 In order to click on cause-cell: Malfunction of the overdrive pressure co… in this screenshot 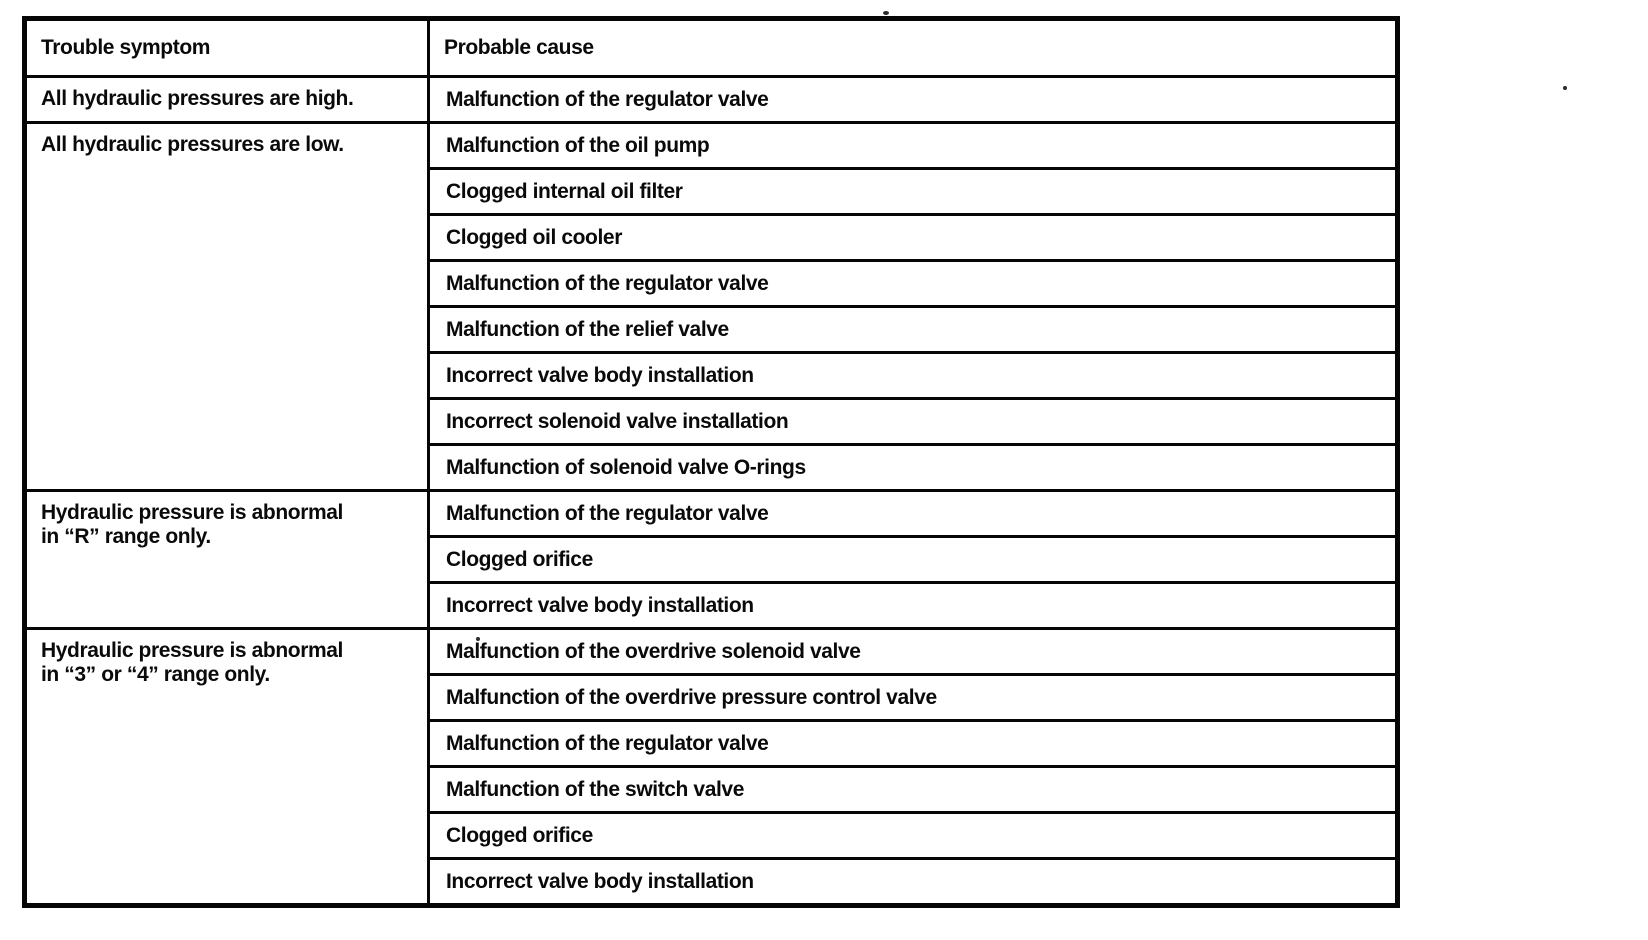, I will do `click(912, 697)`.